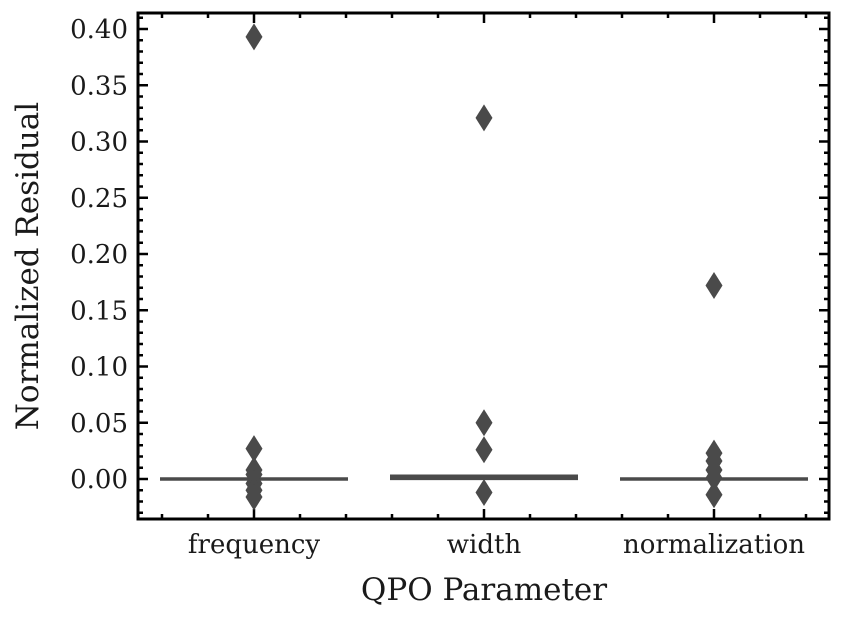 Image resolution: width=841 pixels, height=618 pixels. What do you see at coordinates (714, 545) in the screenshot?
I see `x-tick-label: normalization` at bounding box center [714, 545].